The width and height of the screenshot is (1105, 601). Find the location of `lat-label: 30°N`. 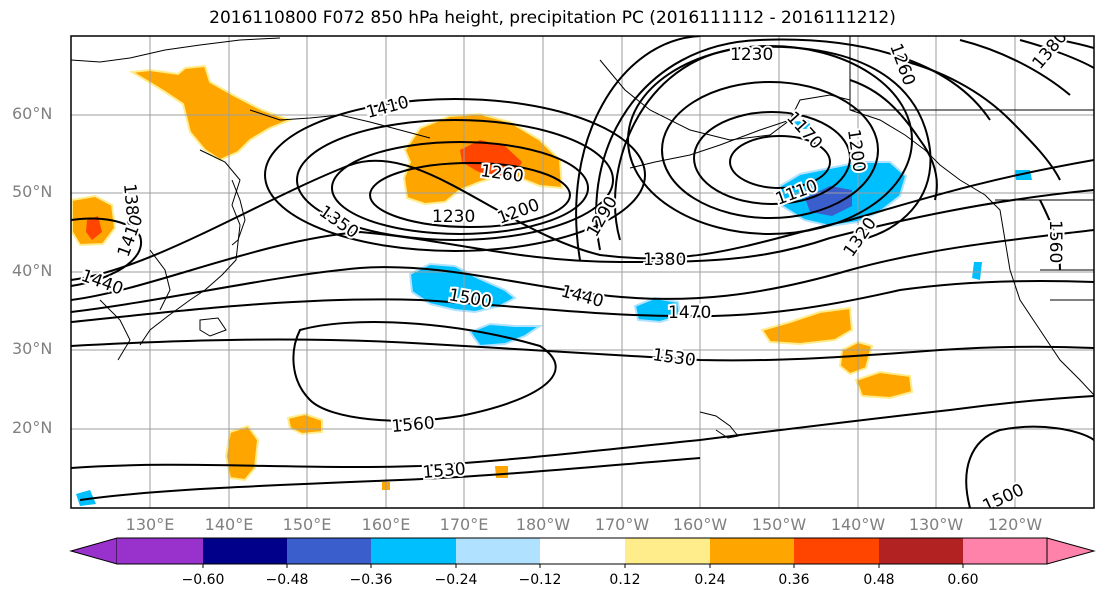

lat-label: 30°N is located at coordinates (32, 348).